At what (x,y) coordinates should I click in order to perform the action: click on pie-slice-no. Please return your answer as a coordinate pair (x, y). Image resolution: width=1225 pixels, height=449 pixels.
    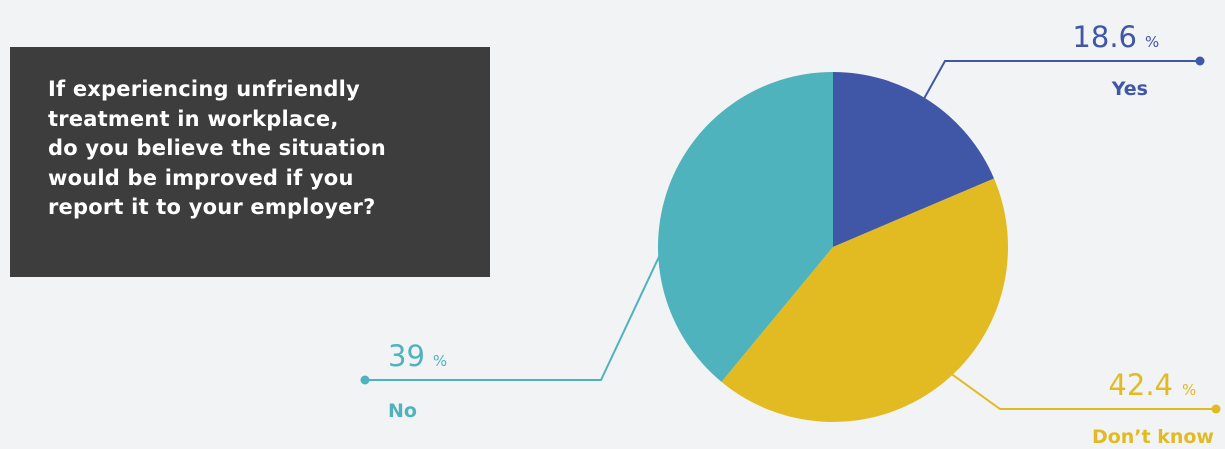
    Looking at the image, I should click on (745, 227).